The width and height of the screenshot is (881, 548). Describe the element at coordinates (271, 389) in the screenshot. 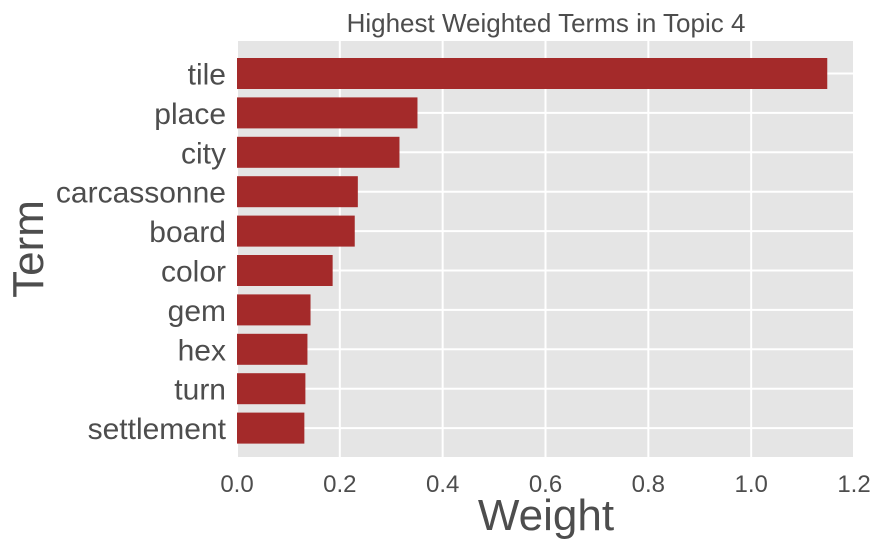

I see `bar-turn` at that location.